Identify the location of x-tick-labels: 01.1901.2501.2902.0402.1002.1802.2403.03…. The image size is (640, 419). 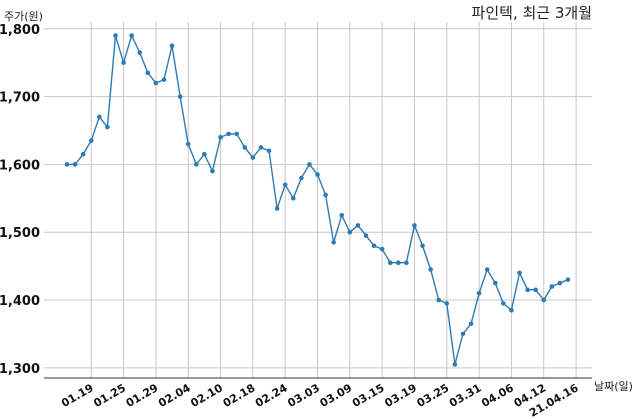
(320, 400).